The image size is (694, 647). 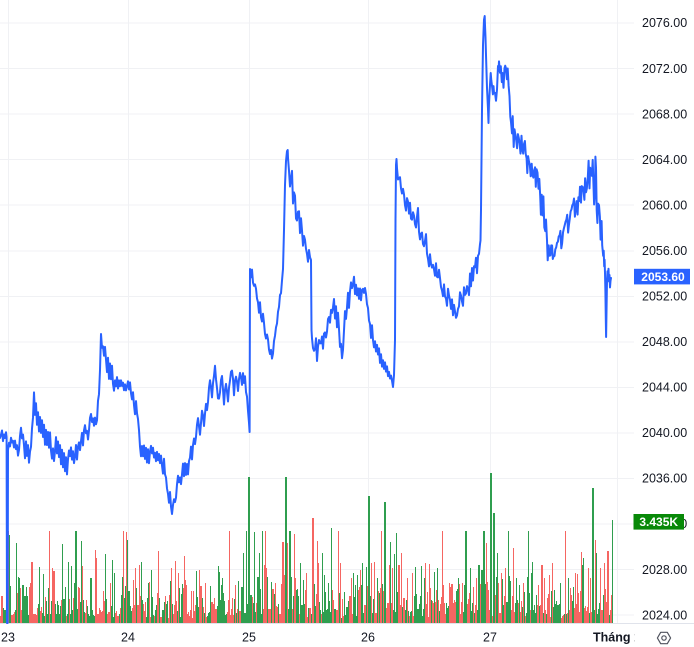 I want to click on svg-text: Tháng 1, so click(x=617, y=638).